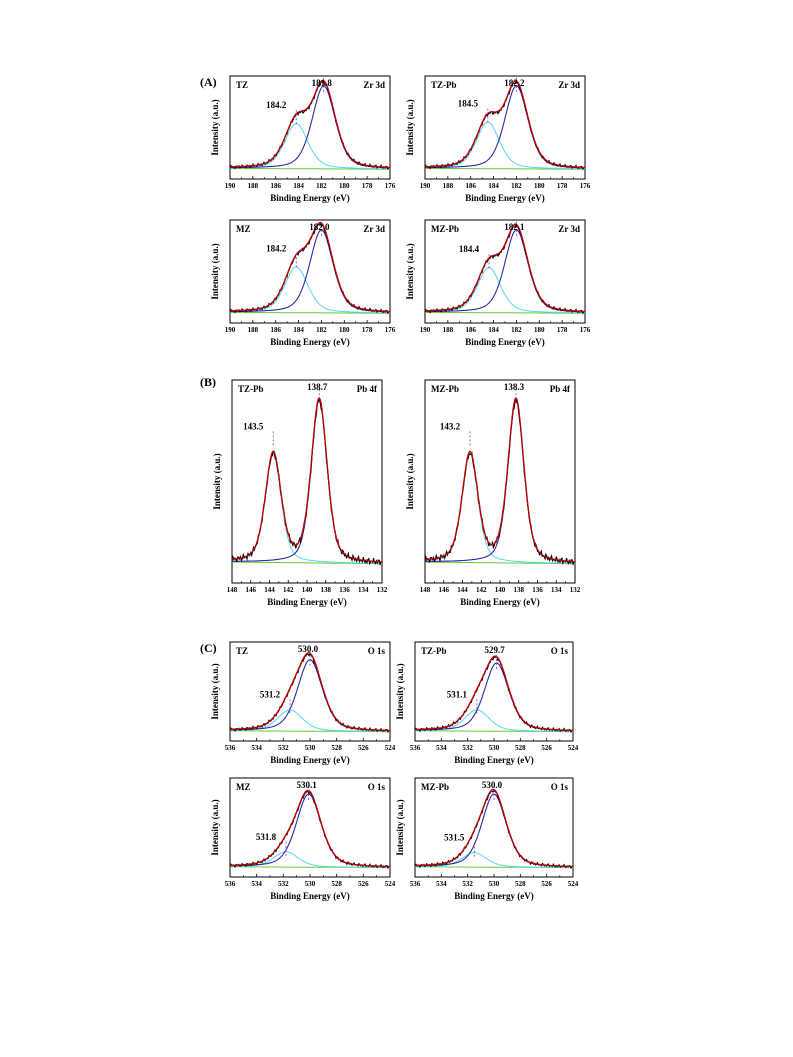 The width and height of the screenshot is (793, 1057). I want to click on x-tick-label: 534, so click(256, 884).